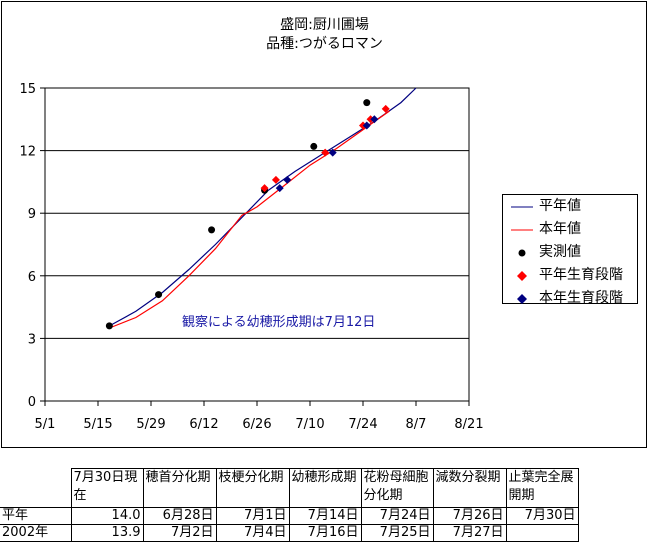  Describe the element at coordinates (325, 516) in the screenshot. I see `table-cell: 7月14日` at that location.